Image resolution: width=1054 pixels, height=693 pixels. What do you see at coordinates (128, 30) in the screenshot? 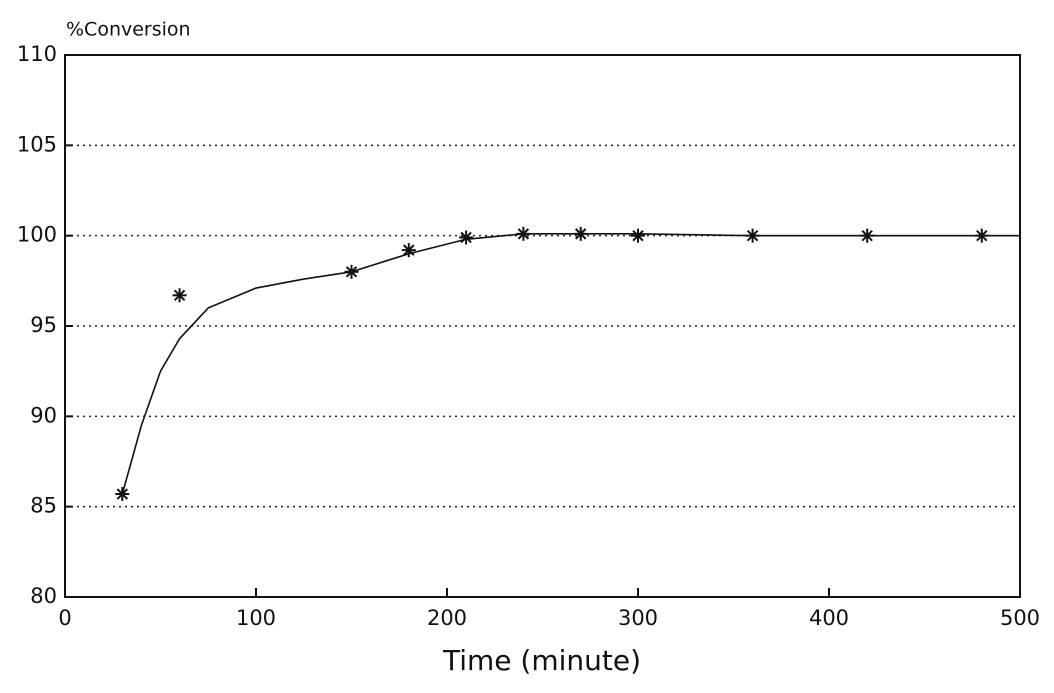
I see `y-axis-label: %Conversion` at bounding box center [128, 30].